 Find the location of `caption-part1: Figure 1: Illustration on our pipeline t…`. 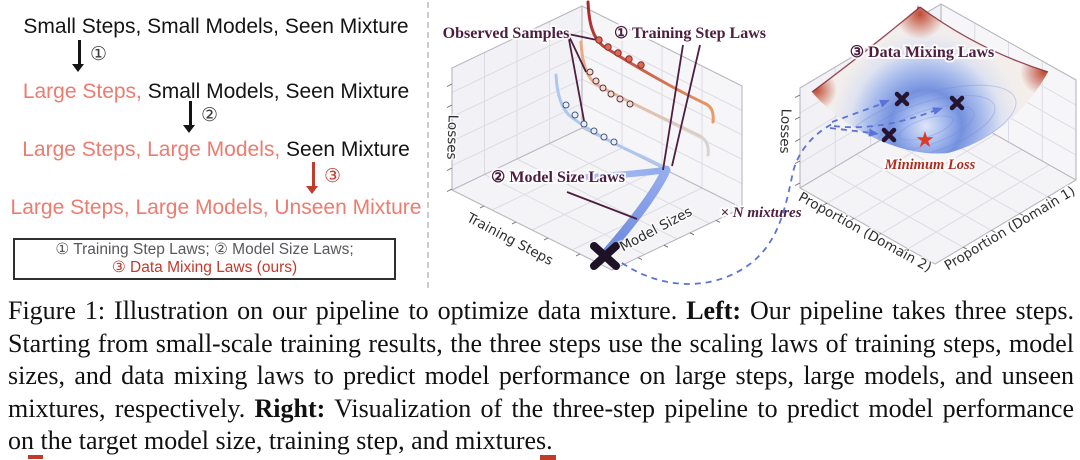

caption-part1: Figure 1: Illustration on our pipeline t… is located at coordinates (347, 310).